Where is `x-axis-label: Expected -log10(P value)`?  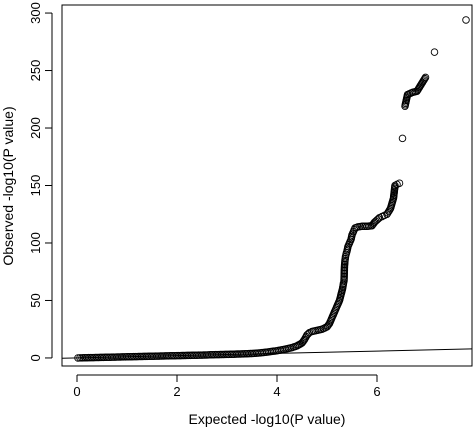
x-axis-label: Expected -log10(P value) is located at coordinates (267, 419).